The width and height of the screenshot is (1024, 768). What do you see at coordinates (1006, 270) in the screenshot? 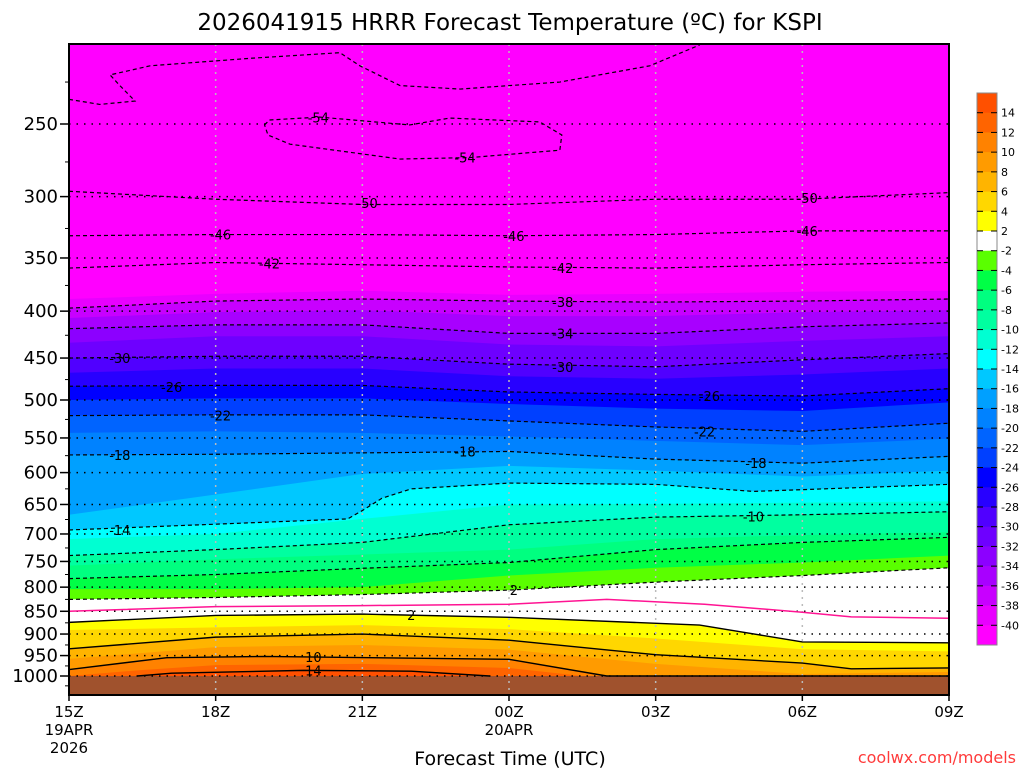
I see `colorbar-label: -4` at bounding box center [1006, 270].